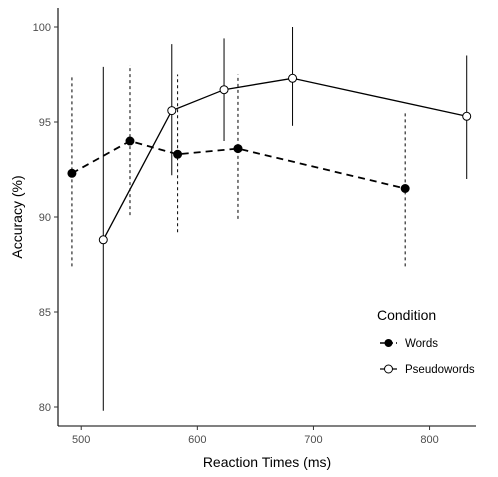  Describe the element at coordinates (388, 343) in the screenshot. I see `legend-key-marker-words` at that location.